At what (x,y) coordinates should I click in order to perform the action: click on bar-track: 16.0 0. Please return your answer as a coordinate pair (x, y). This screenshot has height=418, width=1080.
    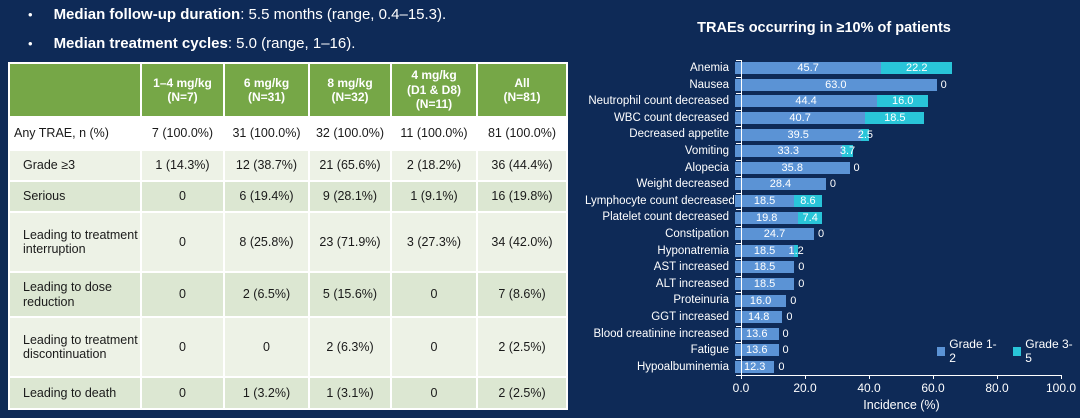
    Looking at the image, I should click on (899, 300).